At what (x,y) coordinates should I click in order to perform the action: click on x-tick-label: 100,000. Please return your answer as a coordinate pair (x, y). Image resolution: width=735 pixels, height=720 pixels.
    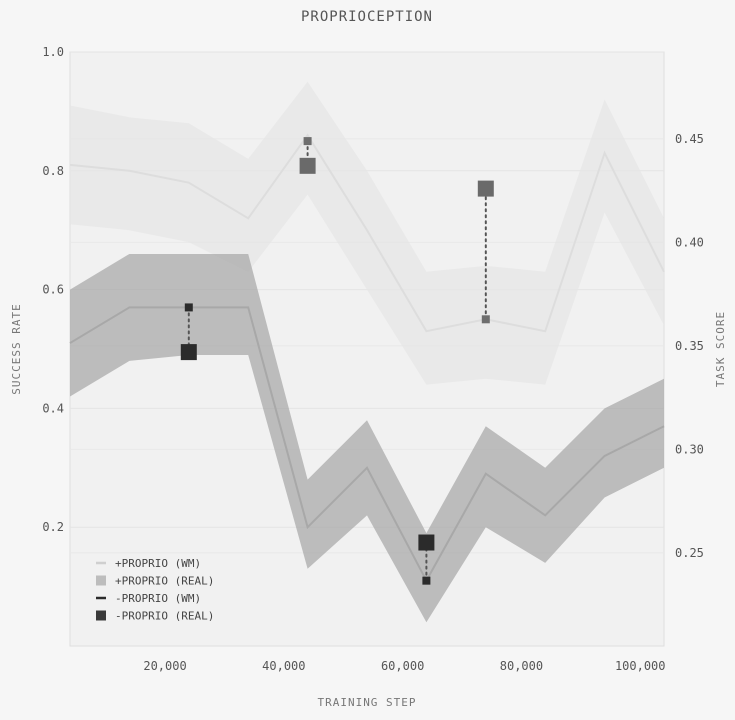
    Looking at the image, I should click on (640, 666).